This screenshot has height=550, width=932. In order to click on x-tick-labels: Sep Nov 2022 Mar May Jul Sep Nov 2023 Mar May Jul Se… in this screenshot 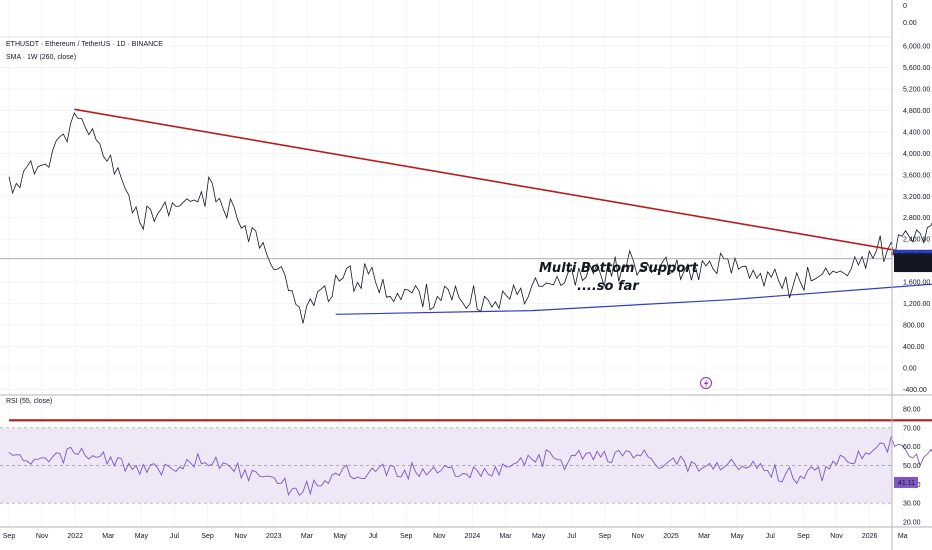, I will do `click(455, 536)`.